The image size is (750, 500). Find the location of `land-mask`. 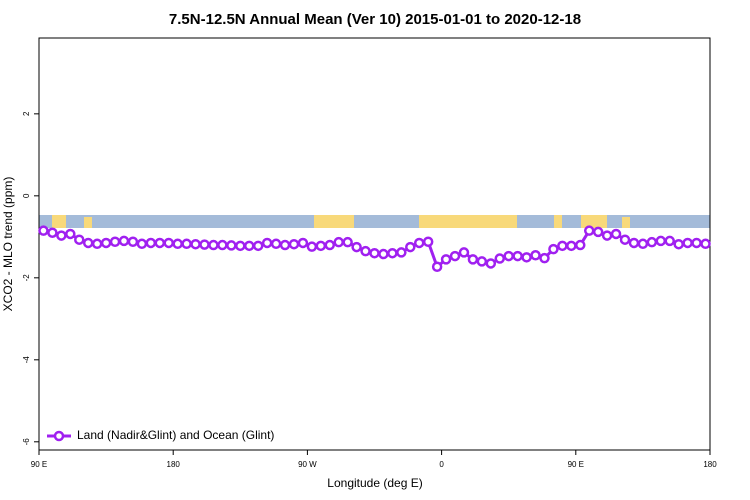

land-mask is located at coordinates (374, 221).